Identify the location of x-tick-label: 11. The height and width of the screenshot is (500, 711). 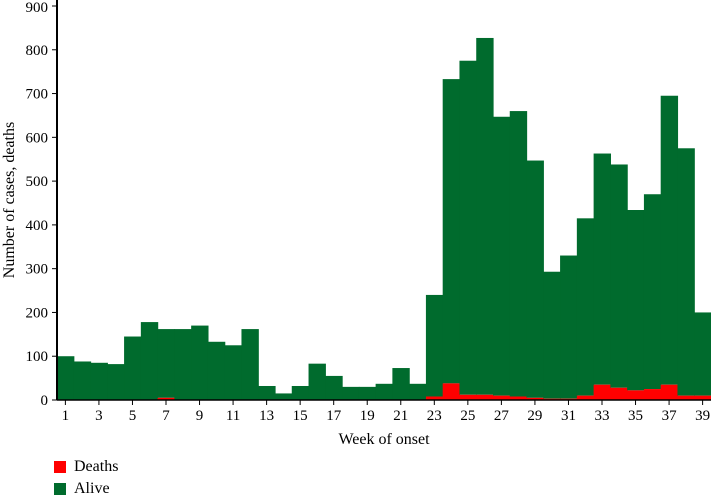
(233, 416).